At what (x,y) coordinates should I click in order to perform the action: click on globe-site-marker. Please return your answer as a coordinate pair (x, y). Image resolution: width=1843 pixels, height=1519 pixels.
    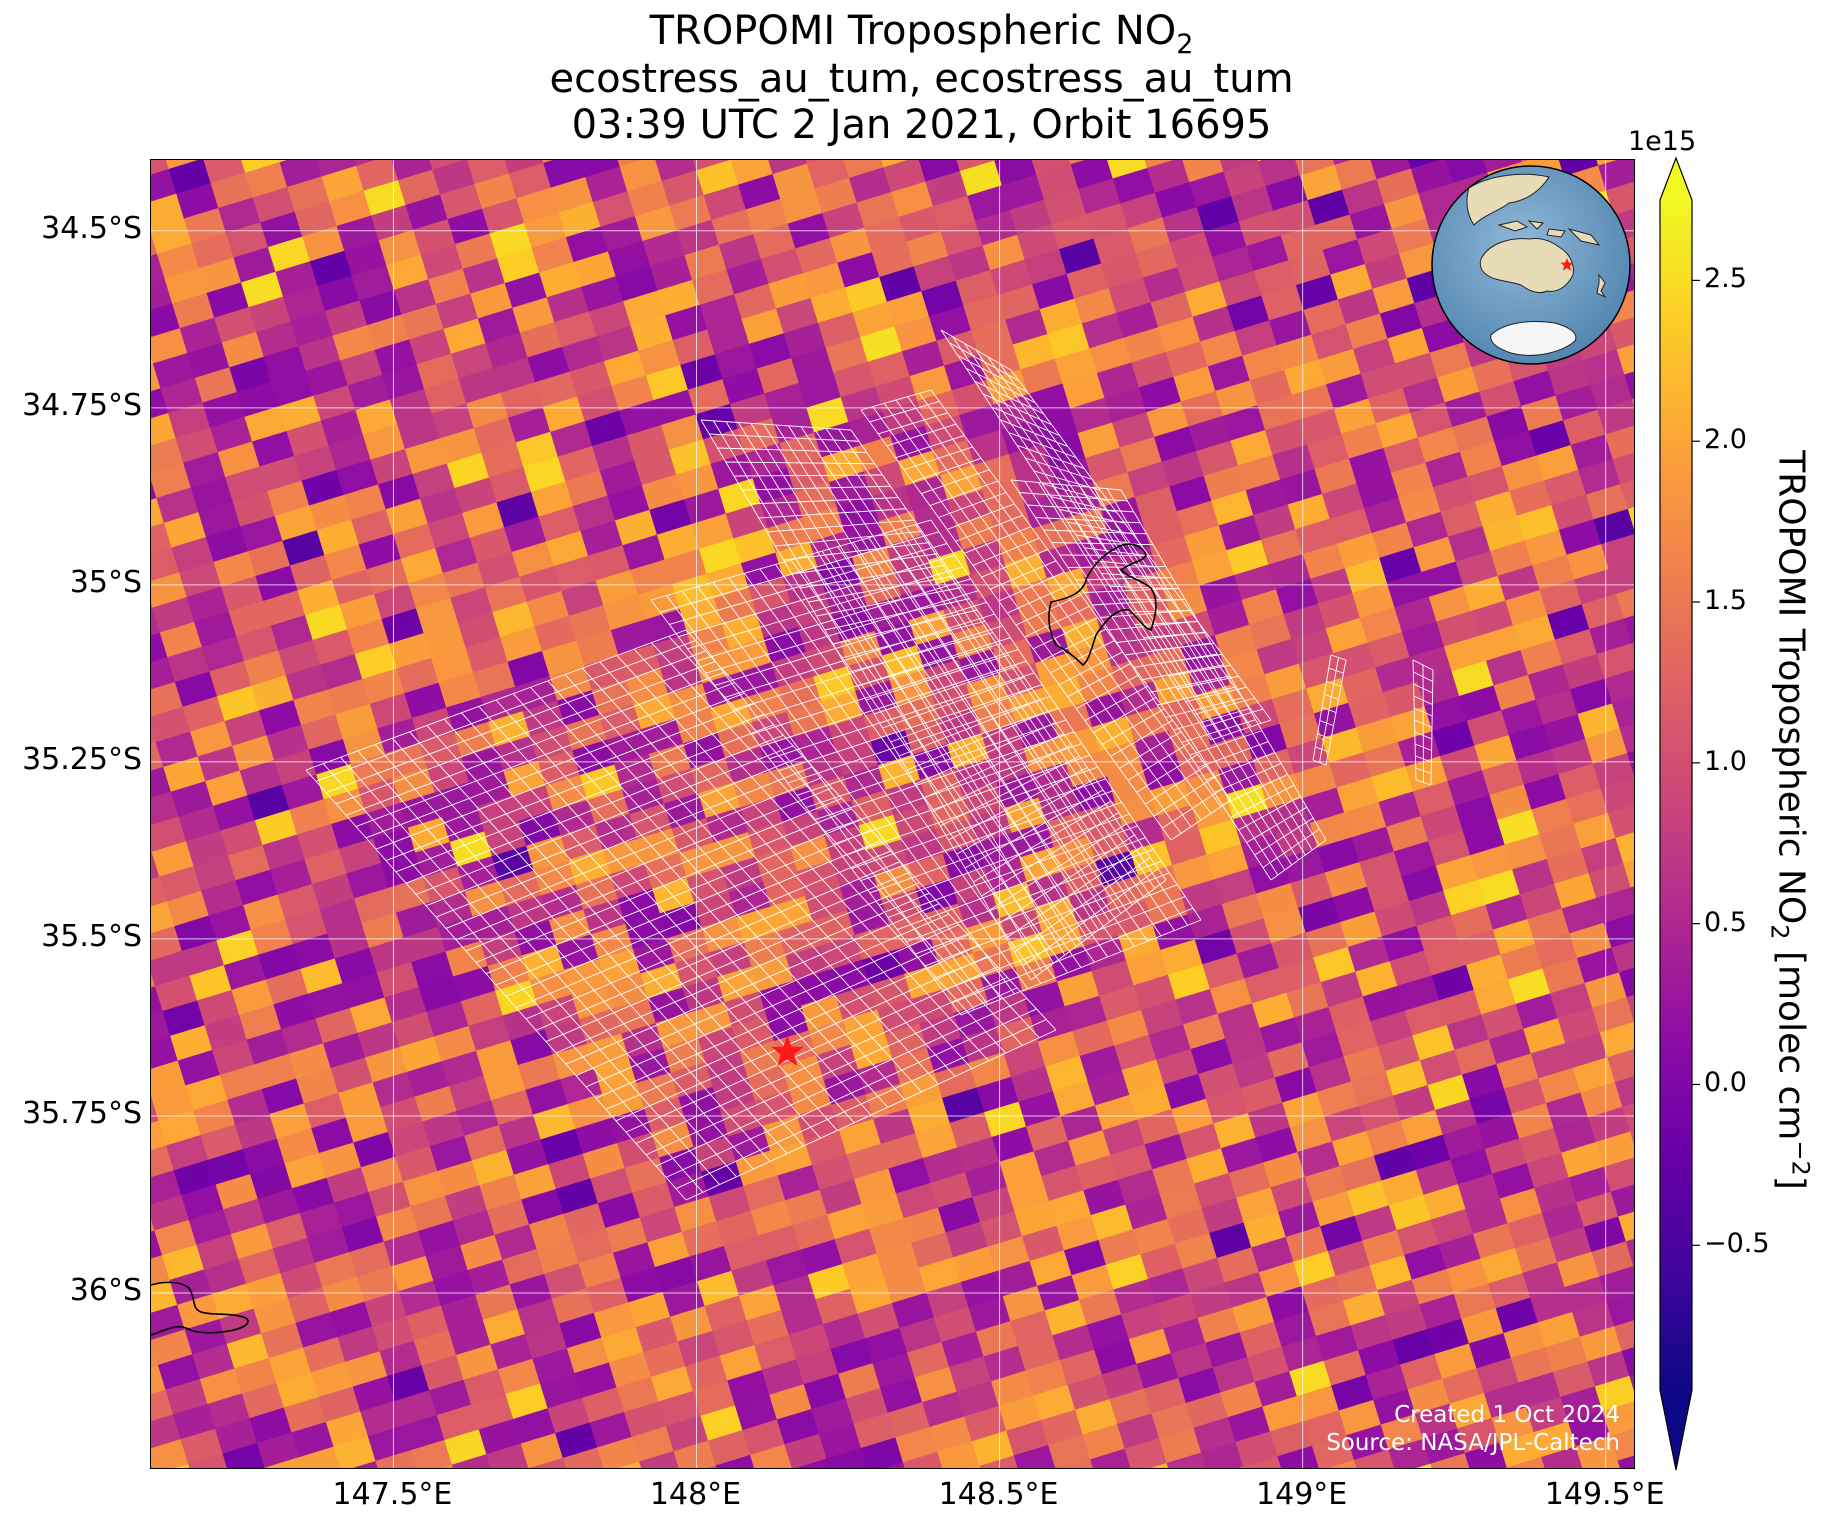
    Looking at the image, I should click on (1567, 264).